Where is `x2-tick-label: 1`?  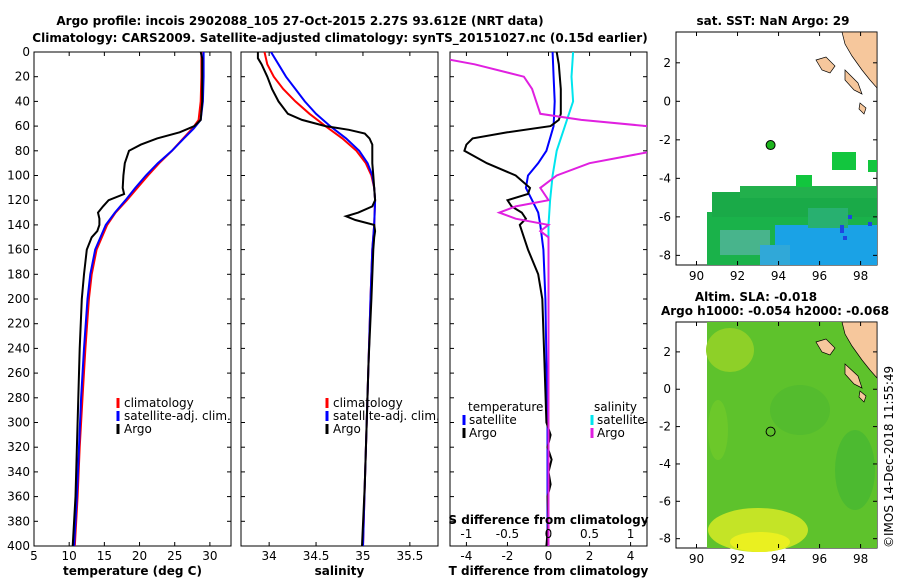 x2-tick-label: 1 is located at coordinates (631, 534).